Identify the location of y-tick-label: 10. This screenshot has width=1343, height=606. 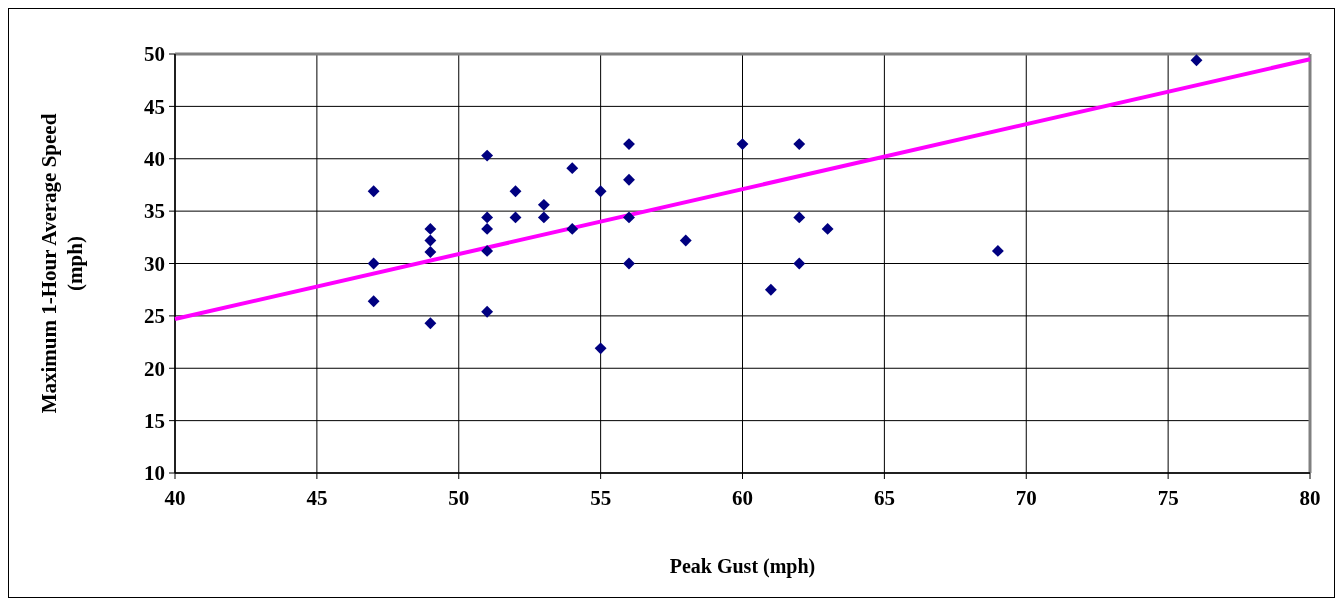
(154, 473).